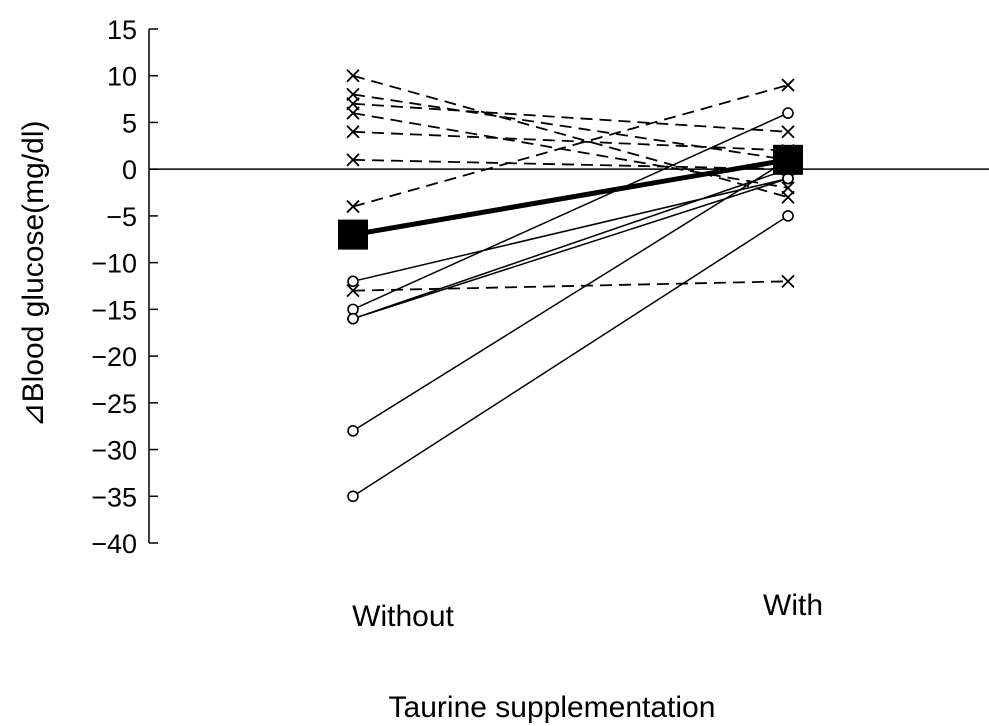 This screenshot has width=989, height=726. Describe the element at coordinates (114, 310) in the screenshot. I see `y-tick-label: −15` at that location.